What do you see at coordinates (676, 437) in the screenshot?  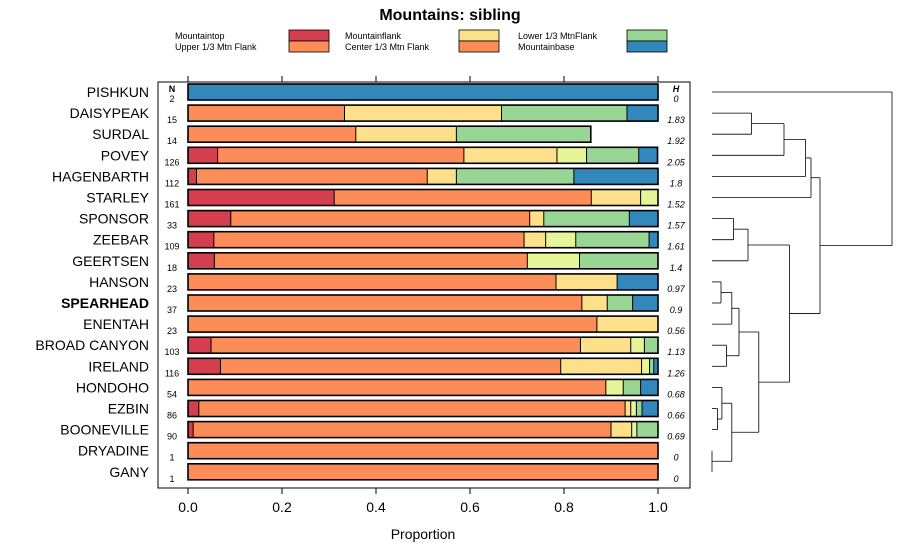 I see `h-value: 0.69` at bounding box center [676, 437].